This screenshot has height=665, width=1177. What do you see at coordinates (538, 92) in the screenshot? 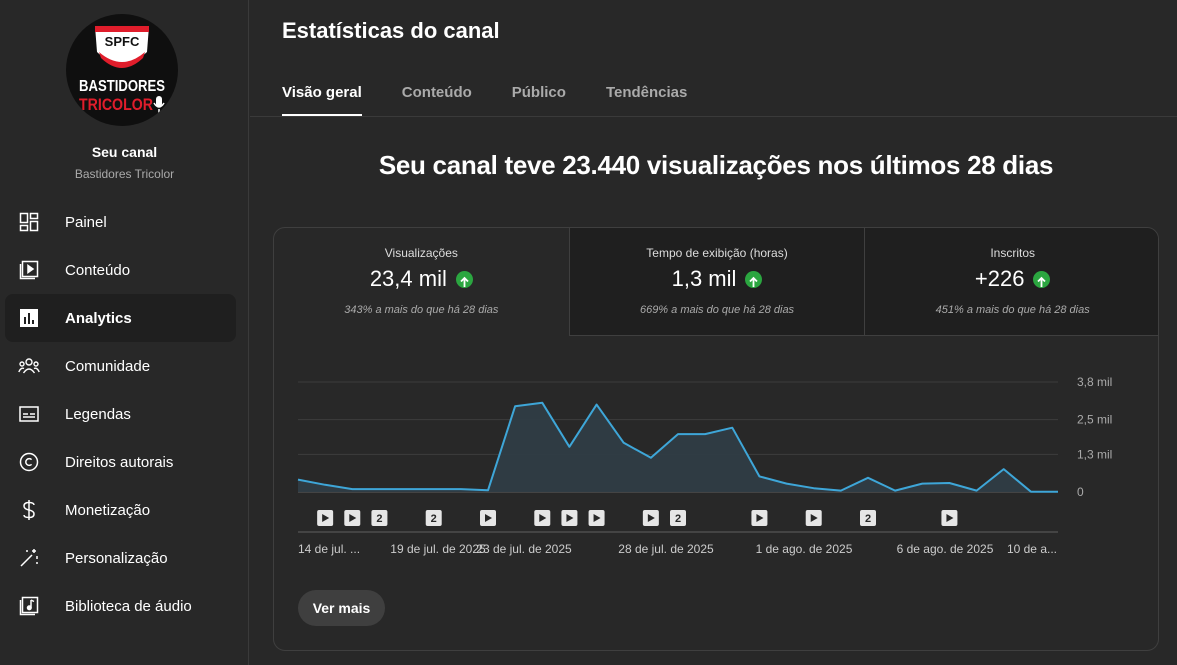
I see `tab-publico: Público` at bounding box center [538, 92].